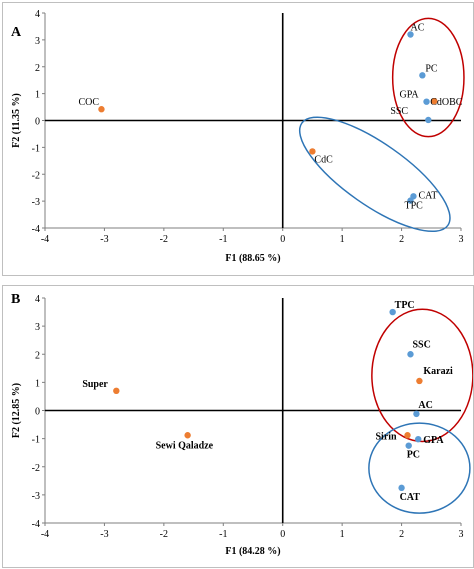 This screenshot has width=474, height=569. Describe the element at coordinates (185, 445) in the screenshot. I see `point-label: Sewi Qaladze` at that location.